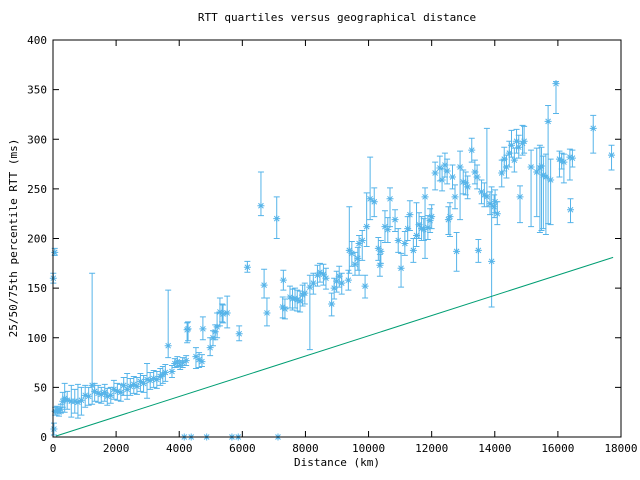  Describe the element at coordinates (557, 448) in the screenshot. I see `x-tick-label: 16000` at that location.